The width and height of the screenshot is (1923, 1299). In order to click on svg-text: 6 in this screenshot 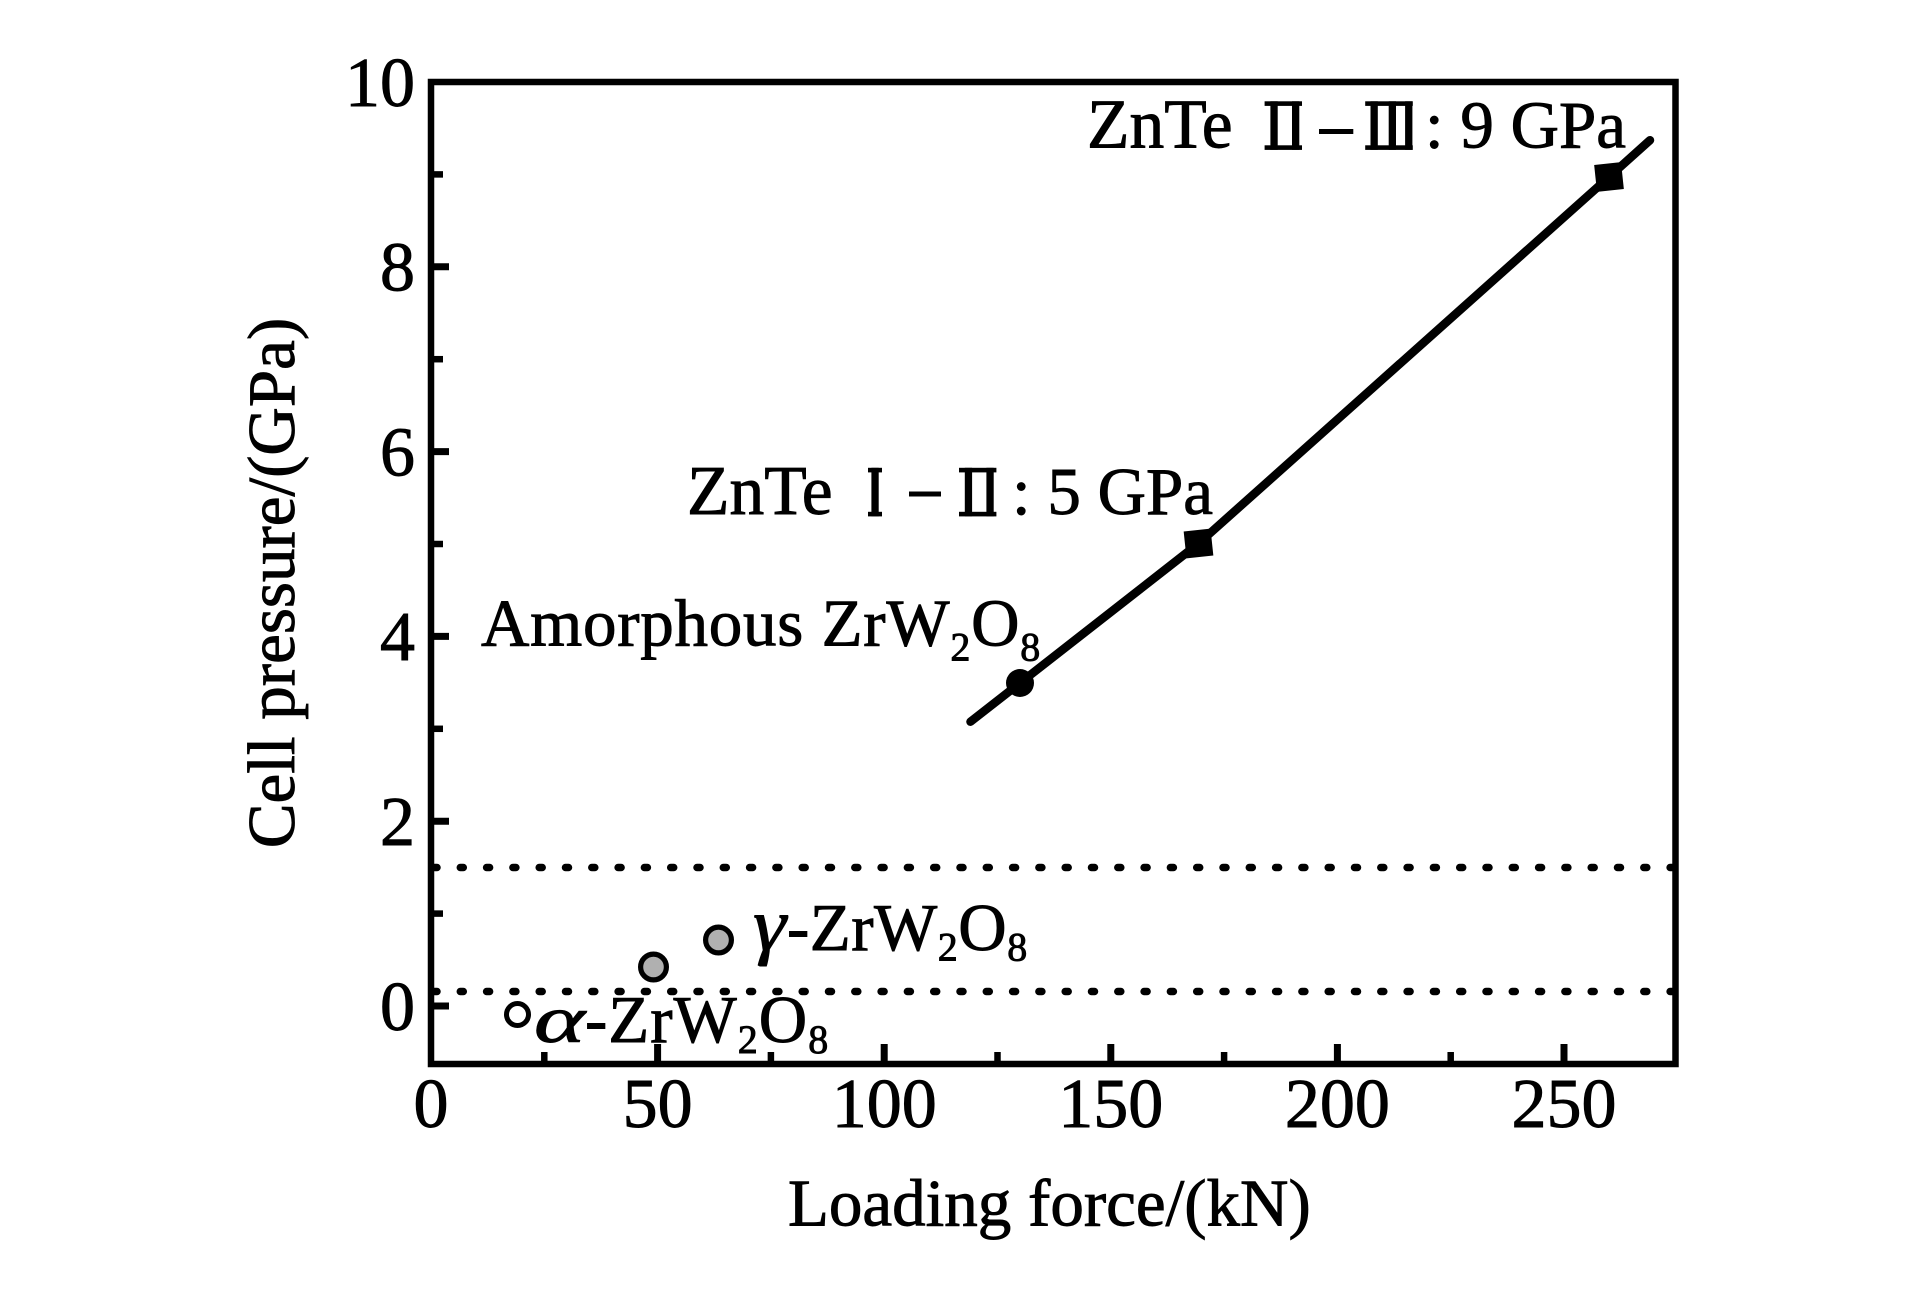, I will do `click(397, 452)`.